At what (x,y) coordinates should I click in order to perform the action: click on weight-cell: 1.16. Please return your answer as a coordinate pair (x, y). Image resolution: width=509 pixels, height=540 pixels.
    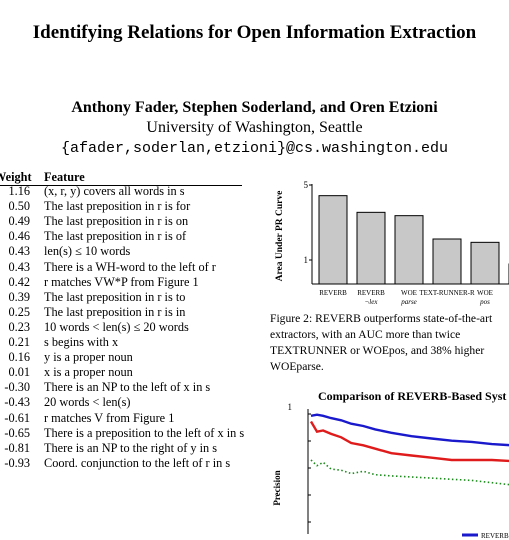
    Looking at the image, I should click on (19, 191).